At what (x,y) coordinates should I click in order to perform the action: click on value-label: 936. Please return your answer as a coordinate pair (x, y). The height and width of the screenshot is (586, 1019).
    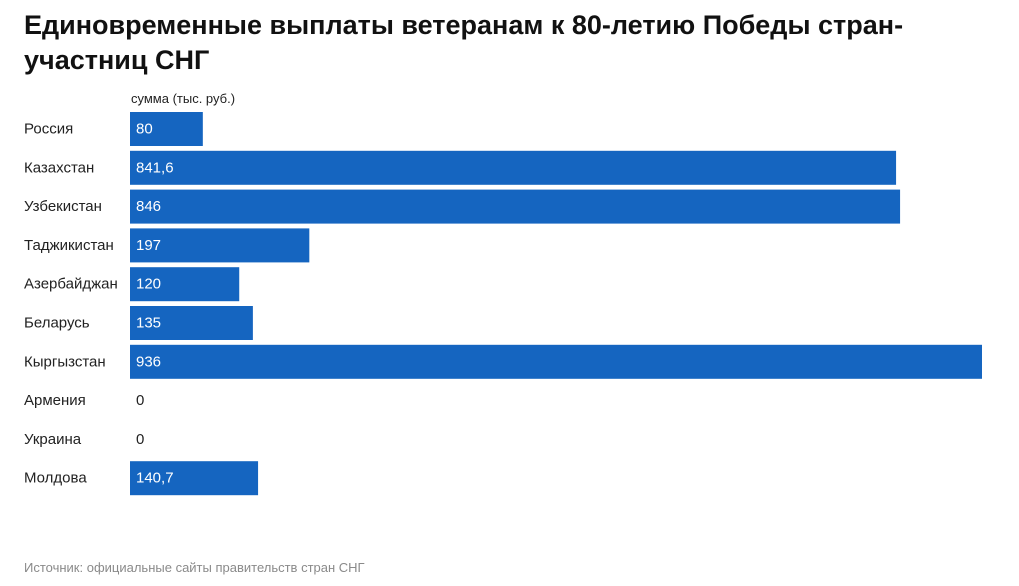
    Looking at the image, I should click on (148, 361).